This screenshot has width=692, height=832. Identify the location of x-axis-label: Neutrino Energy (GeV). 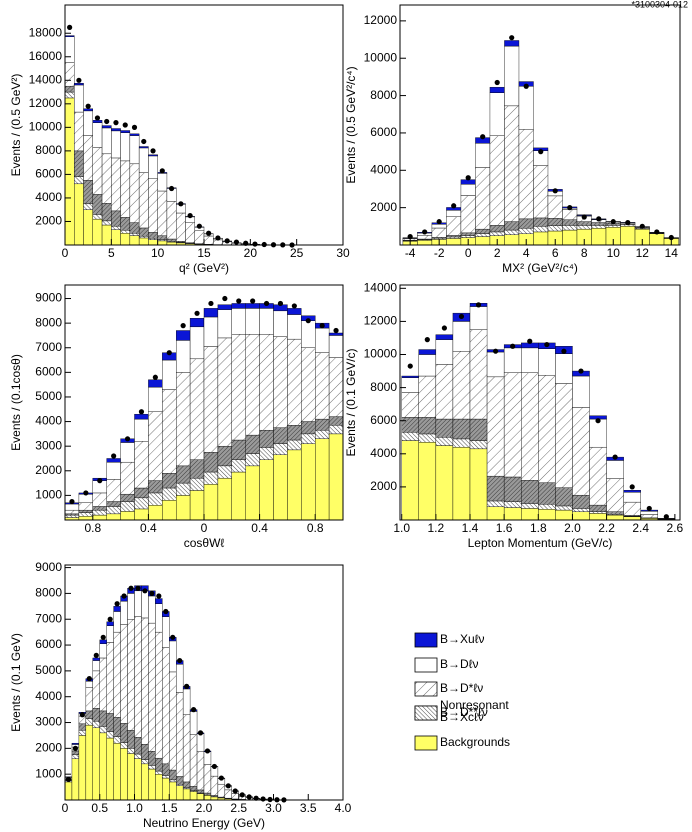
(204, 823).